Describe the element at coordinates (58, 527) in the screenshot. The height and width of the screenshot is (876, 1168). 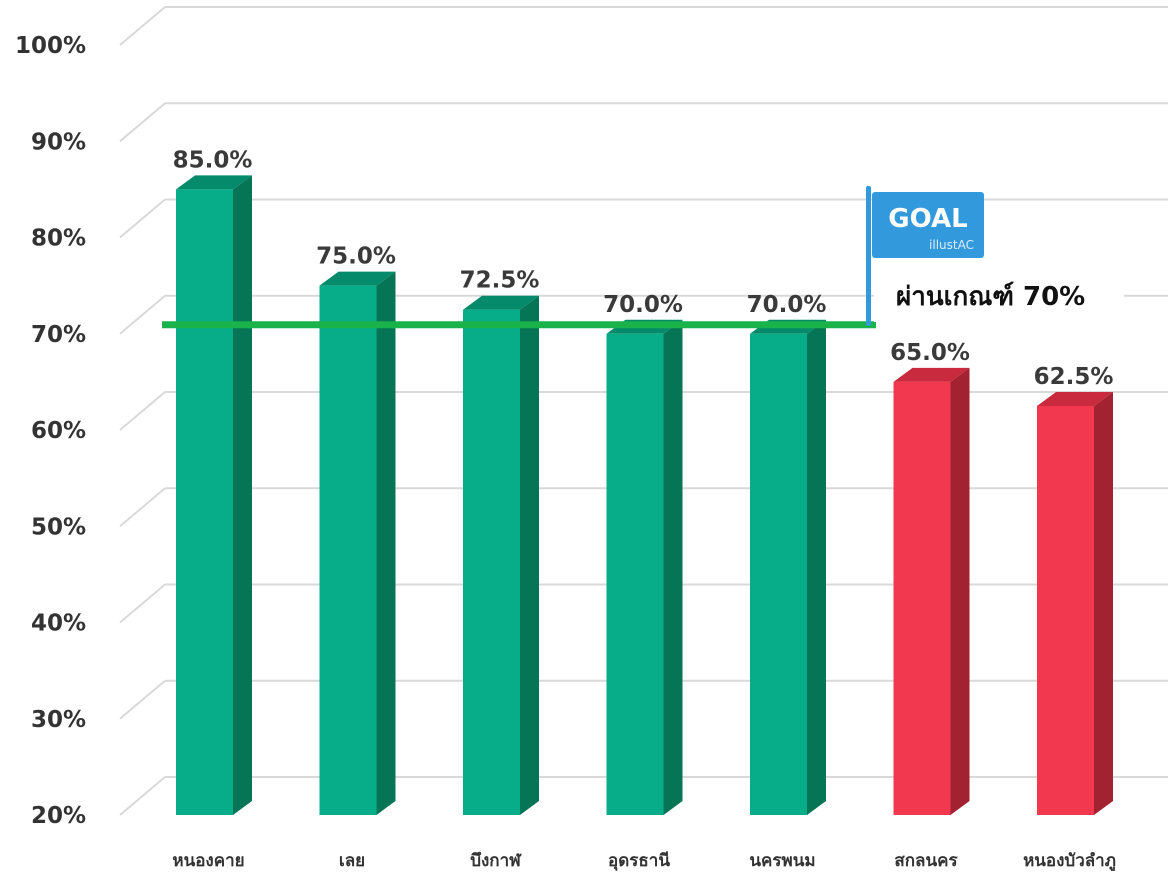
I see `y-tick-label: 50%` at that location.